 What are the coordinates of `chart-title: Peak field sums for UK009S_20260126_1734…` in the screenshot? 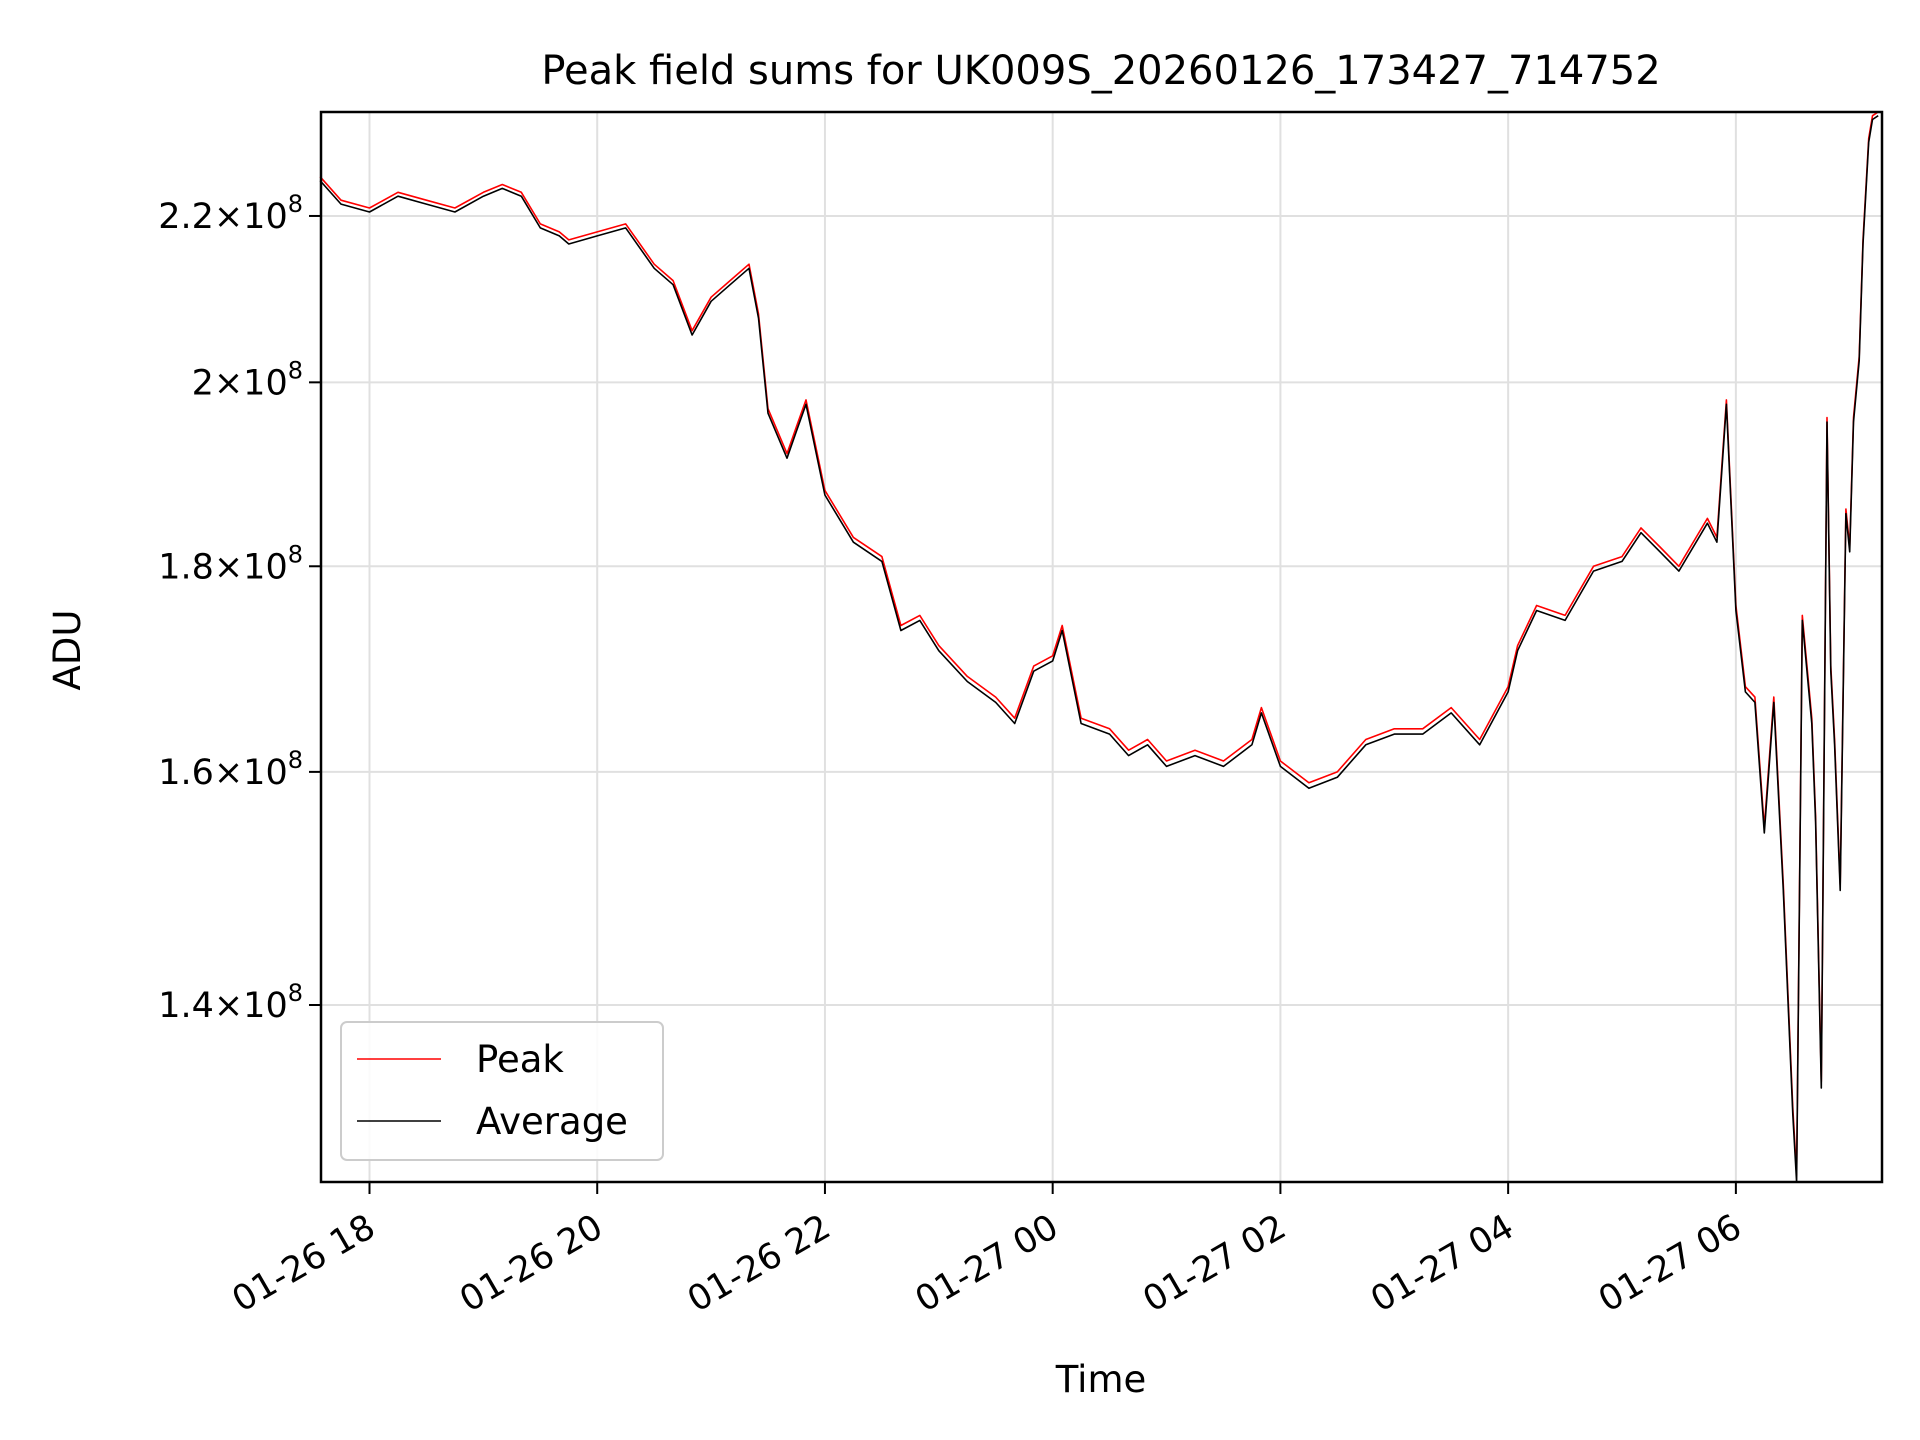 It's located at (1100, 71).